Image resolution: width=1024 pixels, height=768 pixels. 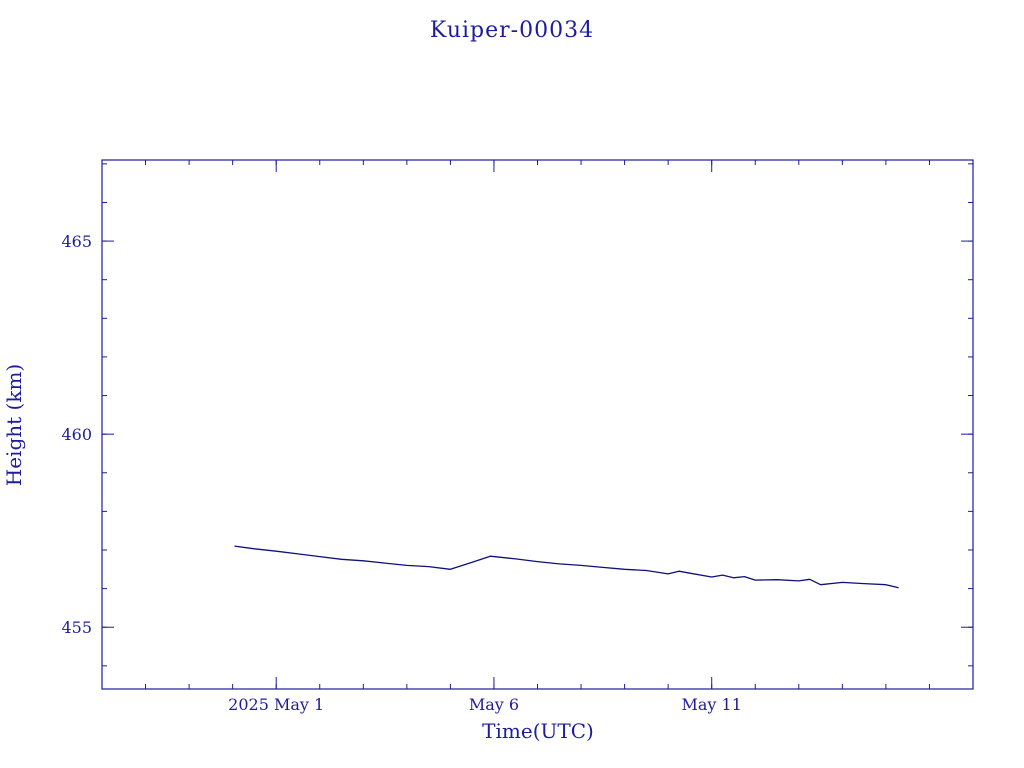 What do you see at coordinates (76, 241) in the screenshot?
I see `y-tick-label: 465` at bounding box center [76, 241].